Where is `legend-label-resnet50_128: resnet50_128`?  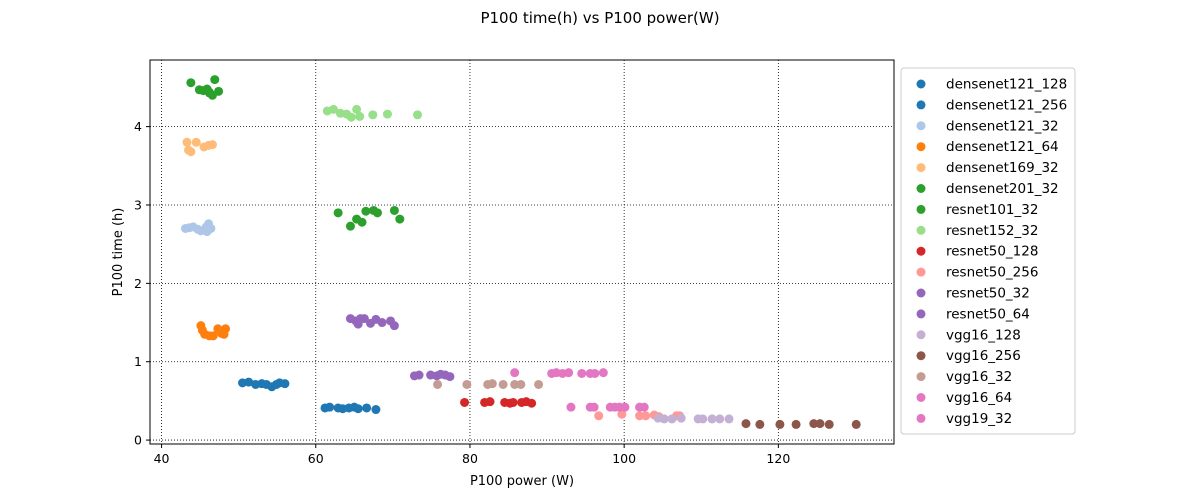 legend-label-resnet50_128: resnet50_128 is located at coordinates (992, 252).